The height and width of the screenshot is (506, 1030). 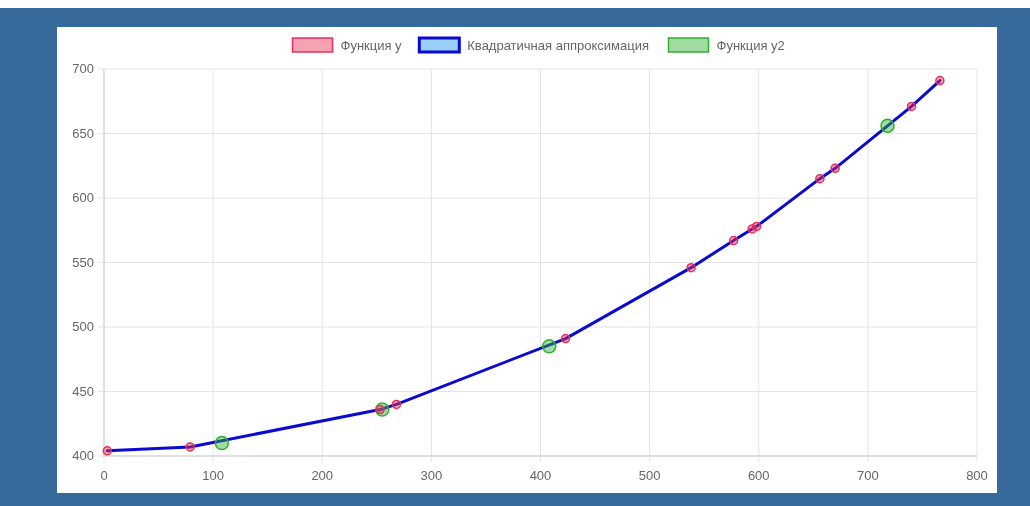 What do you see at coordinates (868, 475) in the screenshot?
I see `x-tick-label: 700` at bounding box center [868, 475].